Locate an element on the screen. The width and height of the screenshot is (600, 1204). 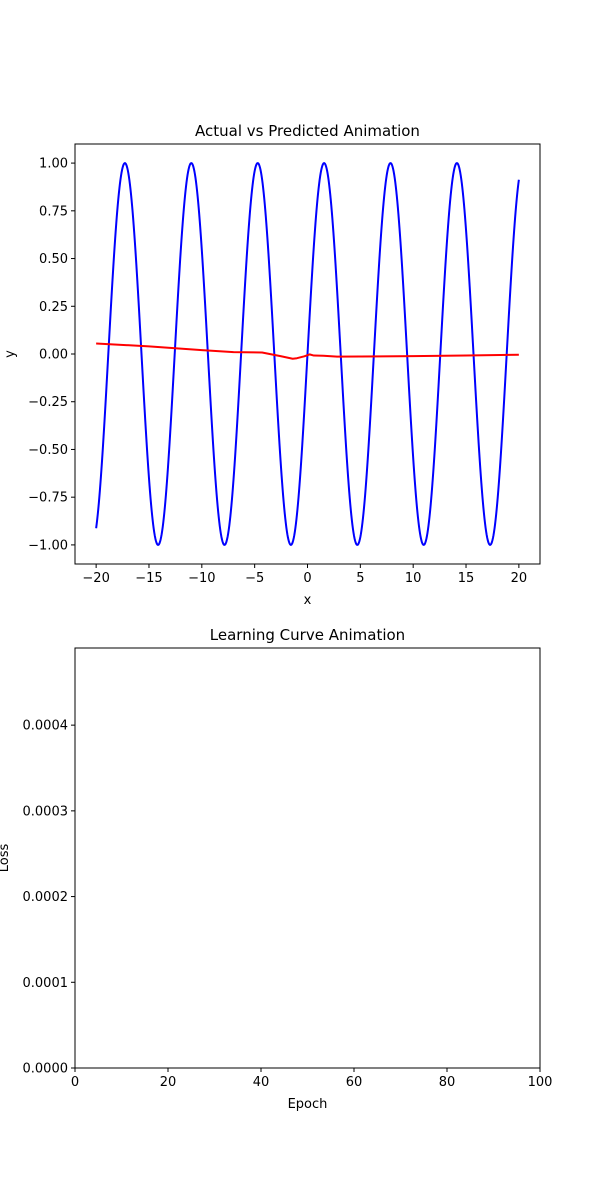
y-tick-label: −0.50 is located at coordinates (48, 450).